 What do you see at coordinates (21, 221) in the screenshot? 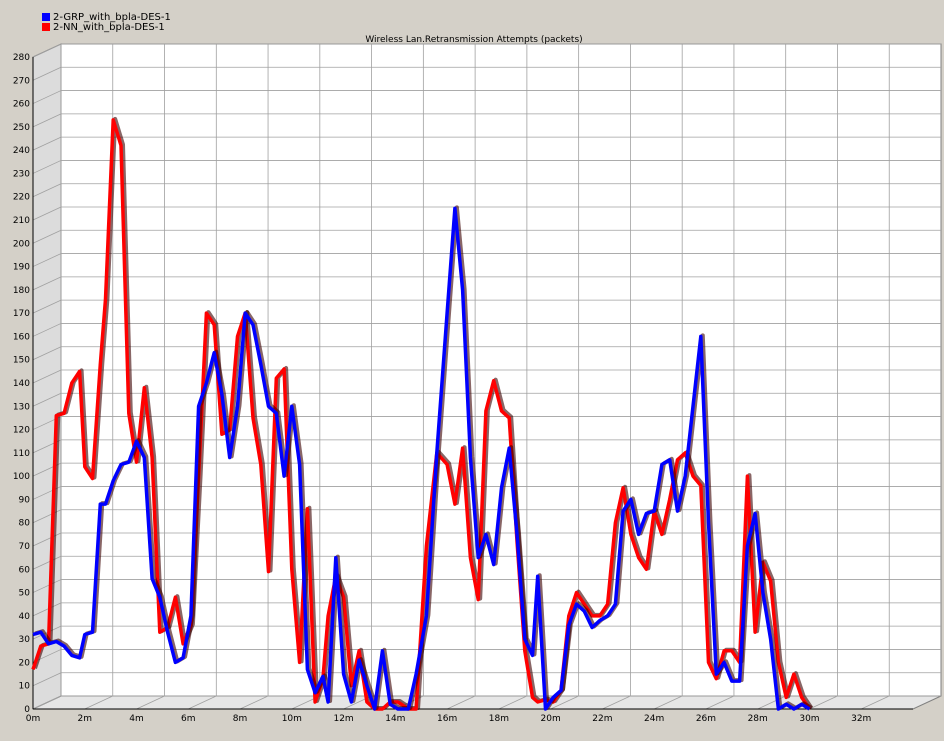
I see `y-tick-label: 210` at bounding box center [21, 221].